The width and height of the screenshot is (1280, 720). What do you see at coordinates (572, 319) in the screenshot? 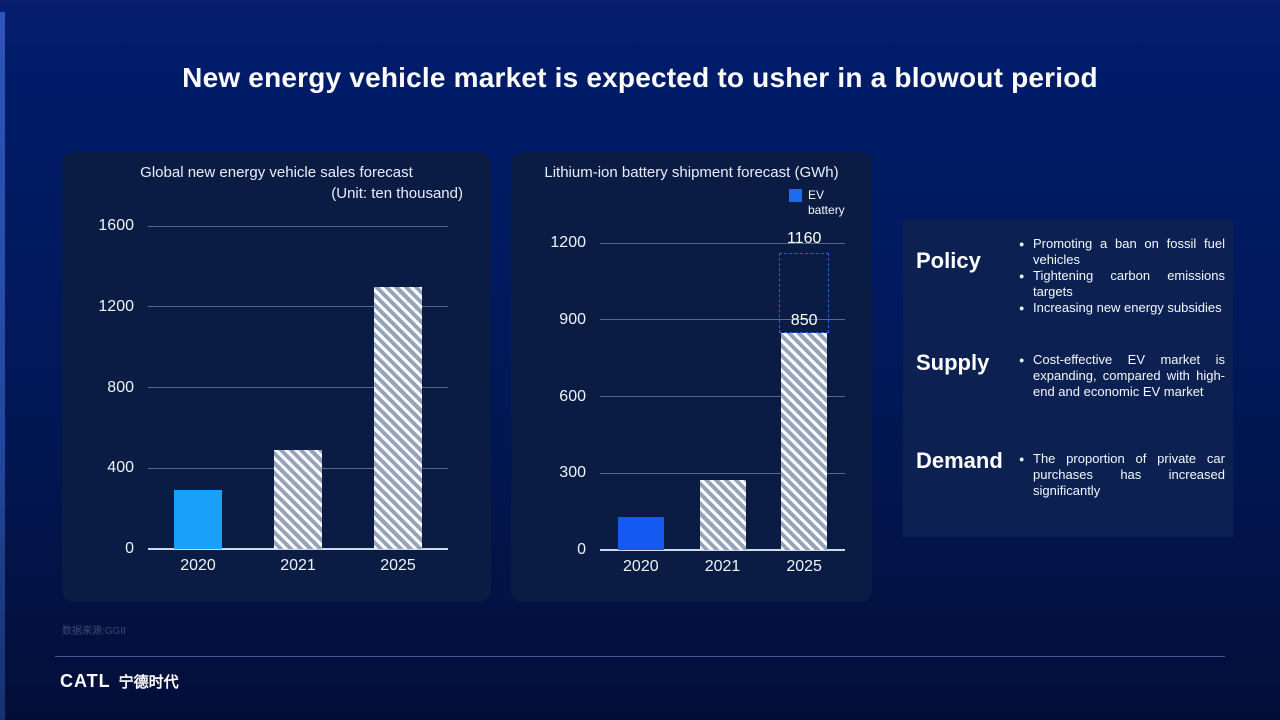
I see `ytick-900: 900` at bounding box center [572, 319].